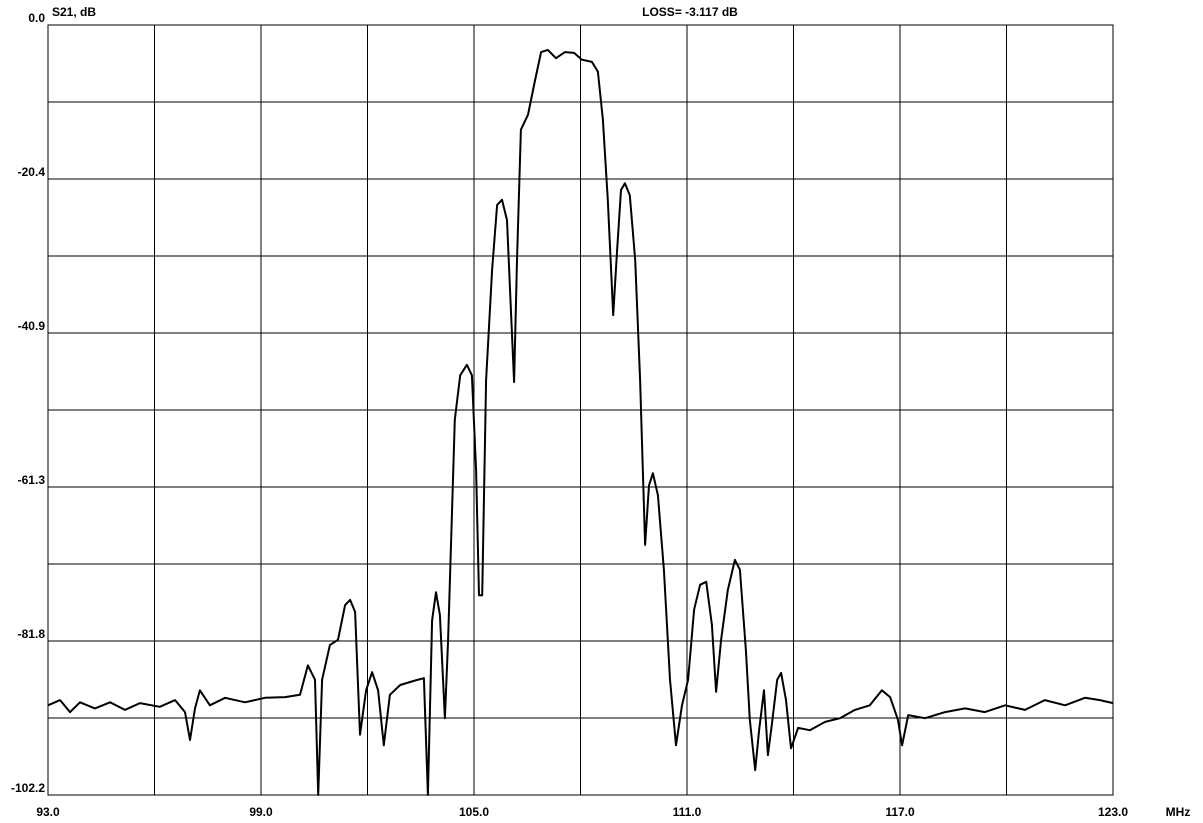 The image size is (1203, 823). Describe the element at coordinates (261, 812) in the screenshot. I see `x-tick-label: 99.0` at that location.